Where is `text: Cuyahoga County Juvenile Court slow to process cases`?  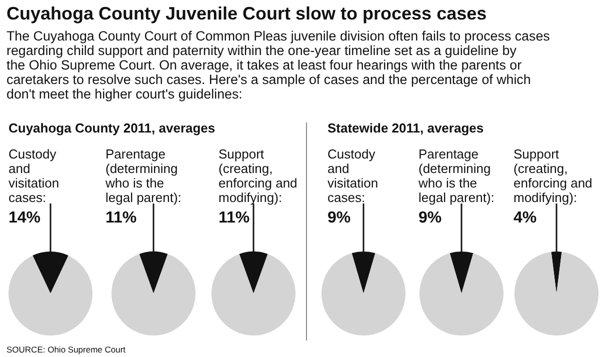 text: Cuyahoga County Juvenile Court slow to process cases is located at coordinates (246, 14).